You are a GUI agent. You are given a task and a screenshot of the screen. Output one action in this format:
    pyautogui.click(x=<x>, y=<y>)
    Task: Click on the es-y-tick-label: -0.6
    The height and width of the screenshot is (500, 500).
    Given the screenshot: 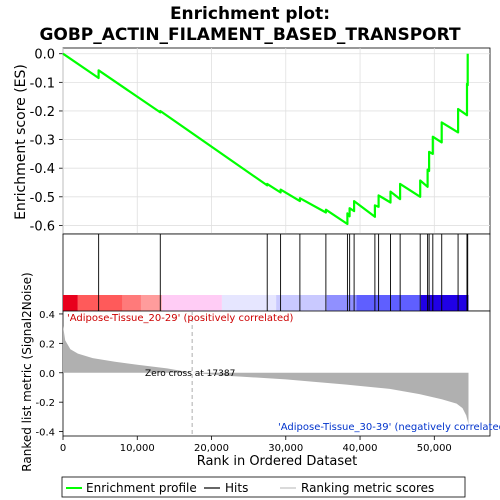 What is the action you would take?
    pyautogui.click(x=42, y=226)
    